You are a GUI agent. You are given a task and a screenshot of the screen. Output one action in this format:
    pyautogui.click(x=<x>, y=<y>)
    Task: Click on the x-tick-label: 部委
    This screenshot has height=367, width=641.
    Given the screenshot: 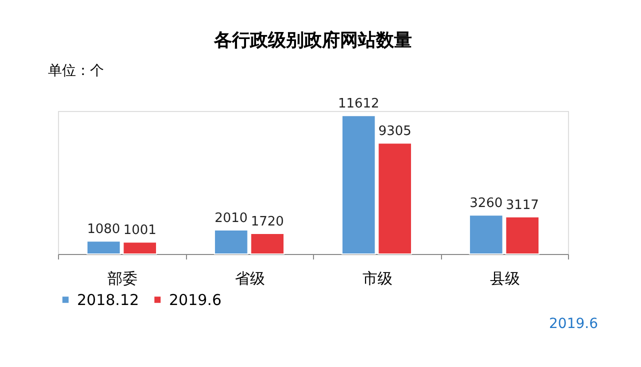 What is the action you would take?
    pyautogui.click(x=122, y=279)
    